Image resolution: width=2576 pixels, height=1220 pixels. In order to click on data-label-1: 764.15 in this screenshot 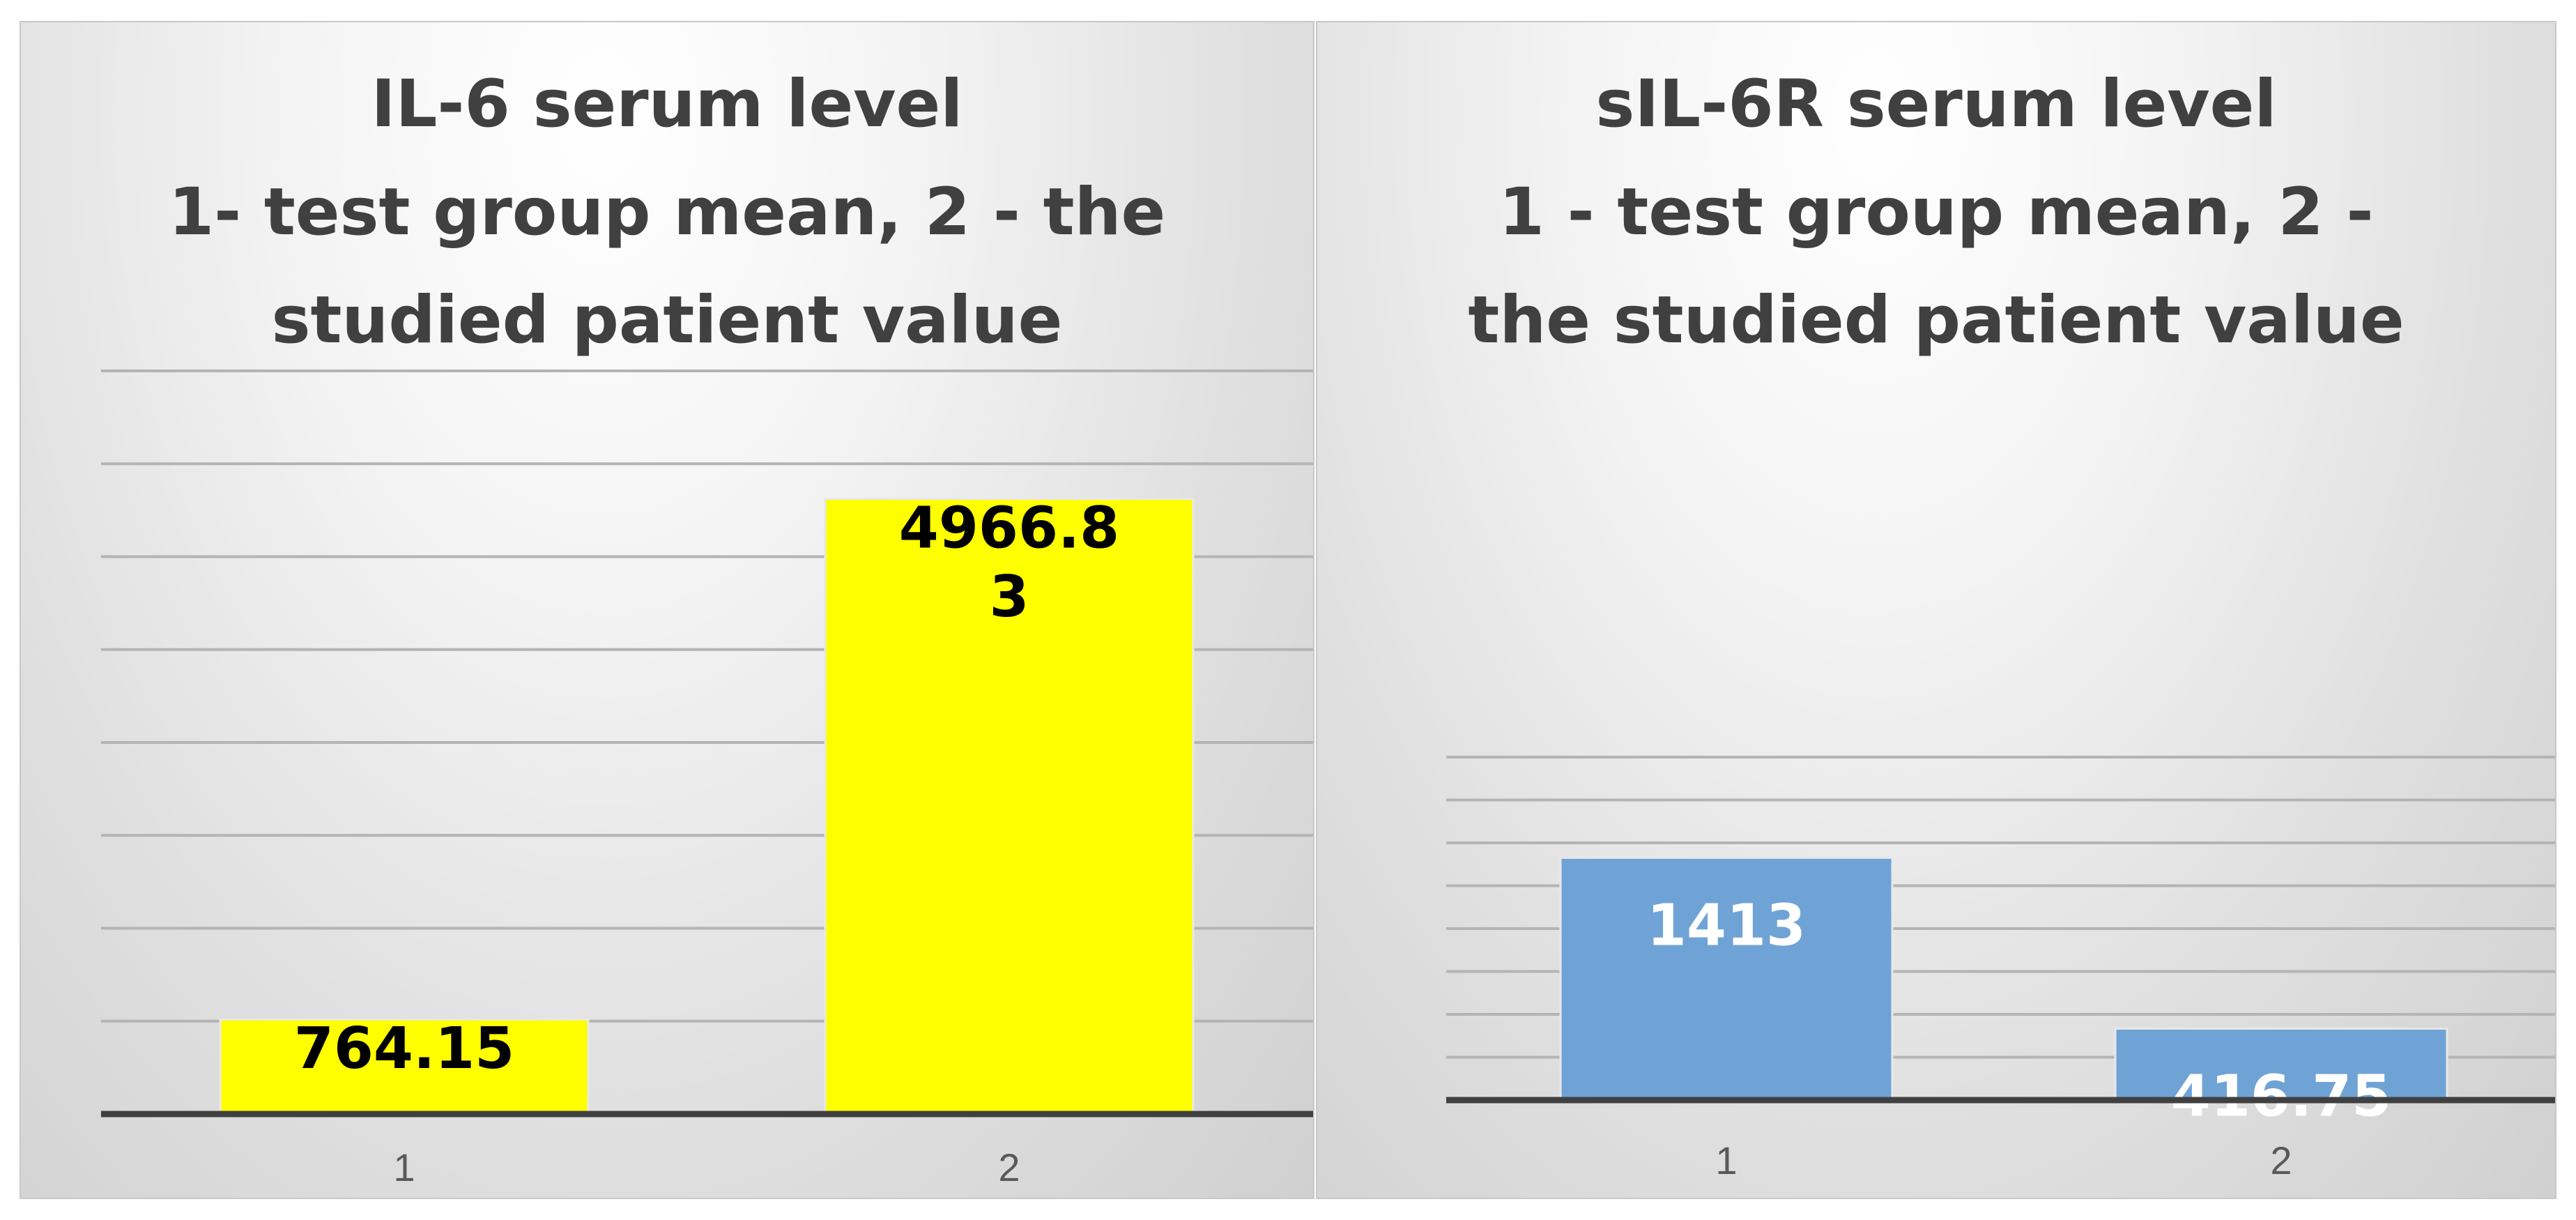, I will do `click(404, 1049)`.